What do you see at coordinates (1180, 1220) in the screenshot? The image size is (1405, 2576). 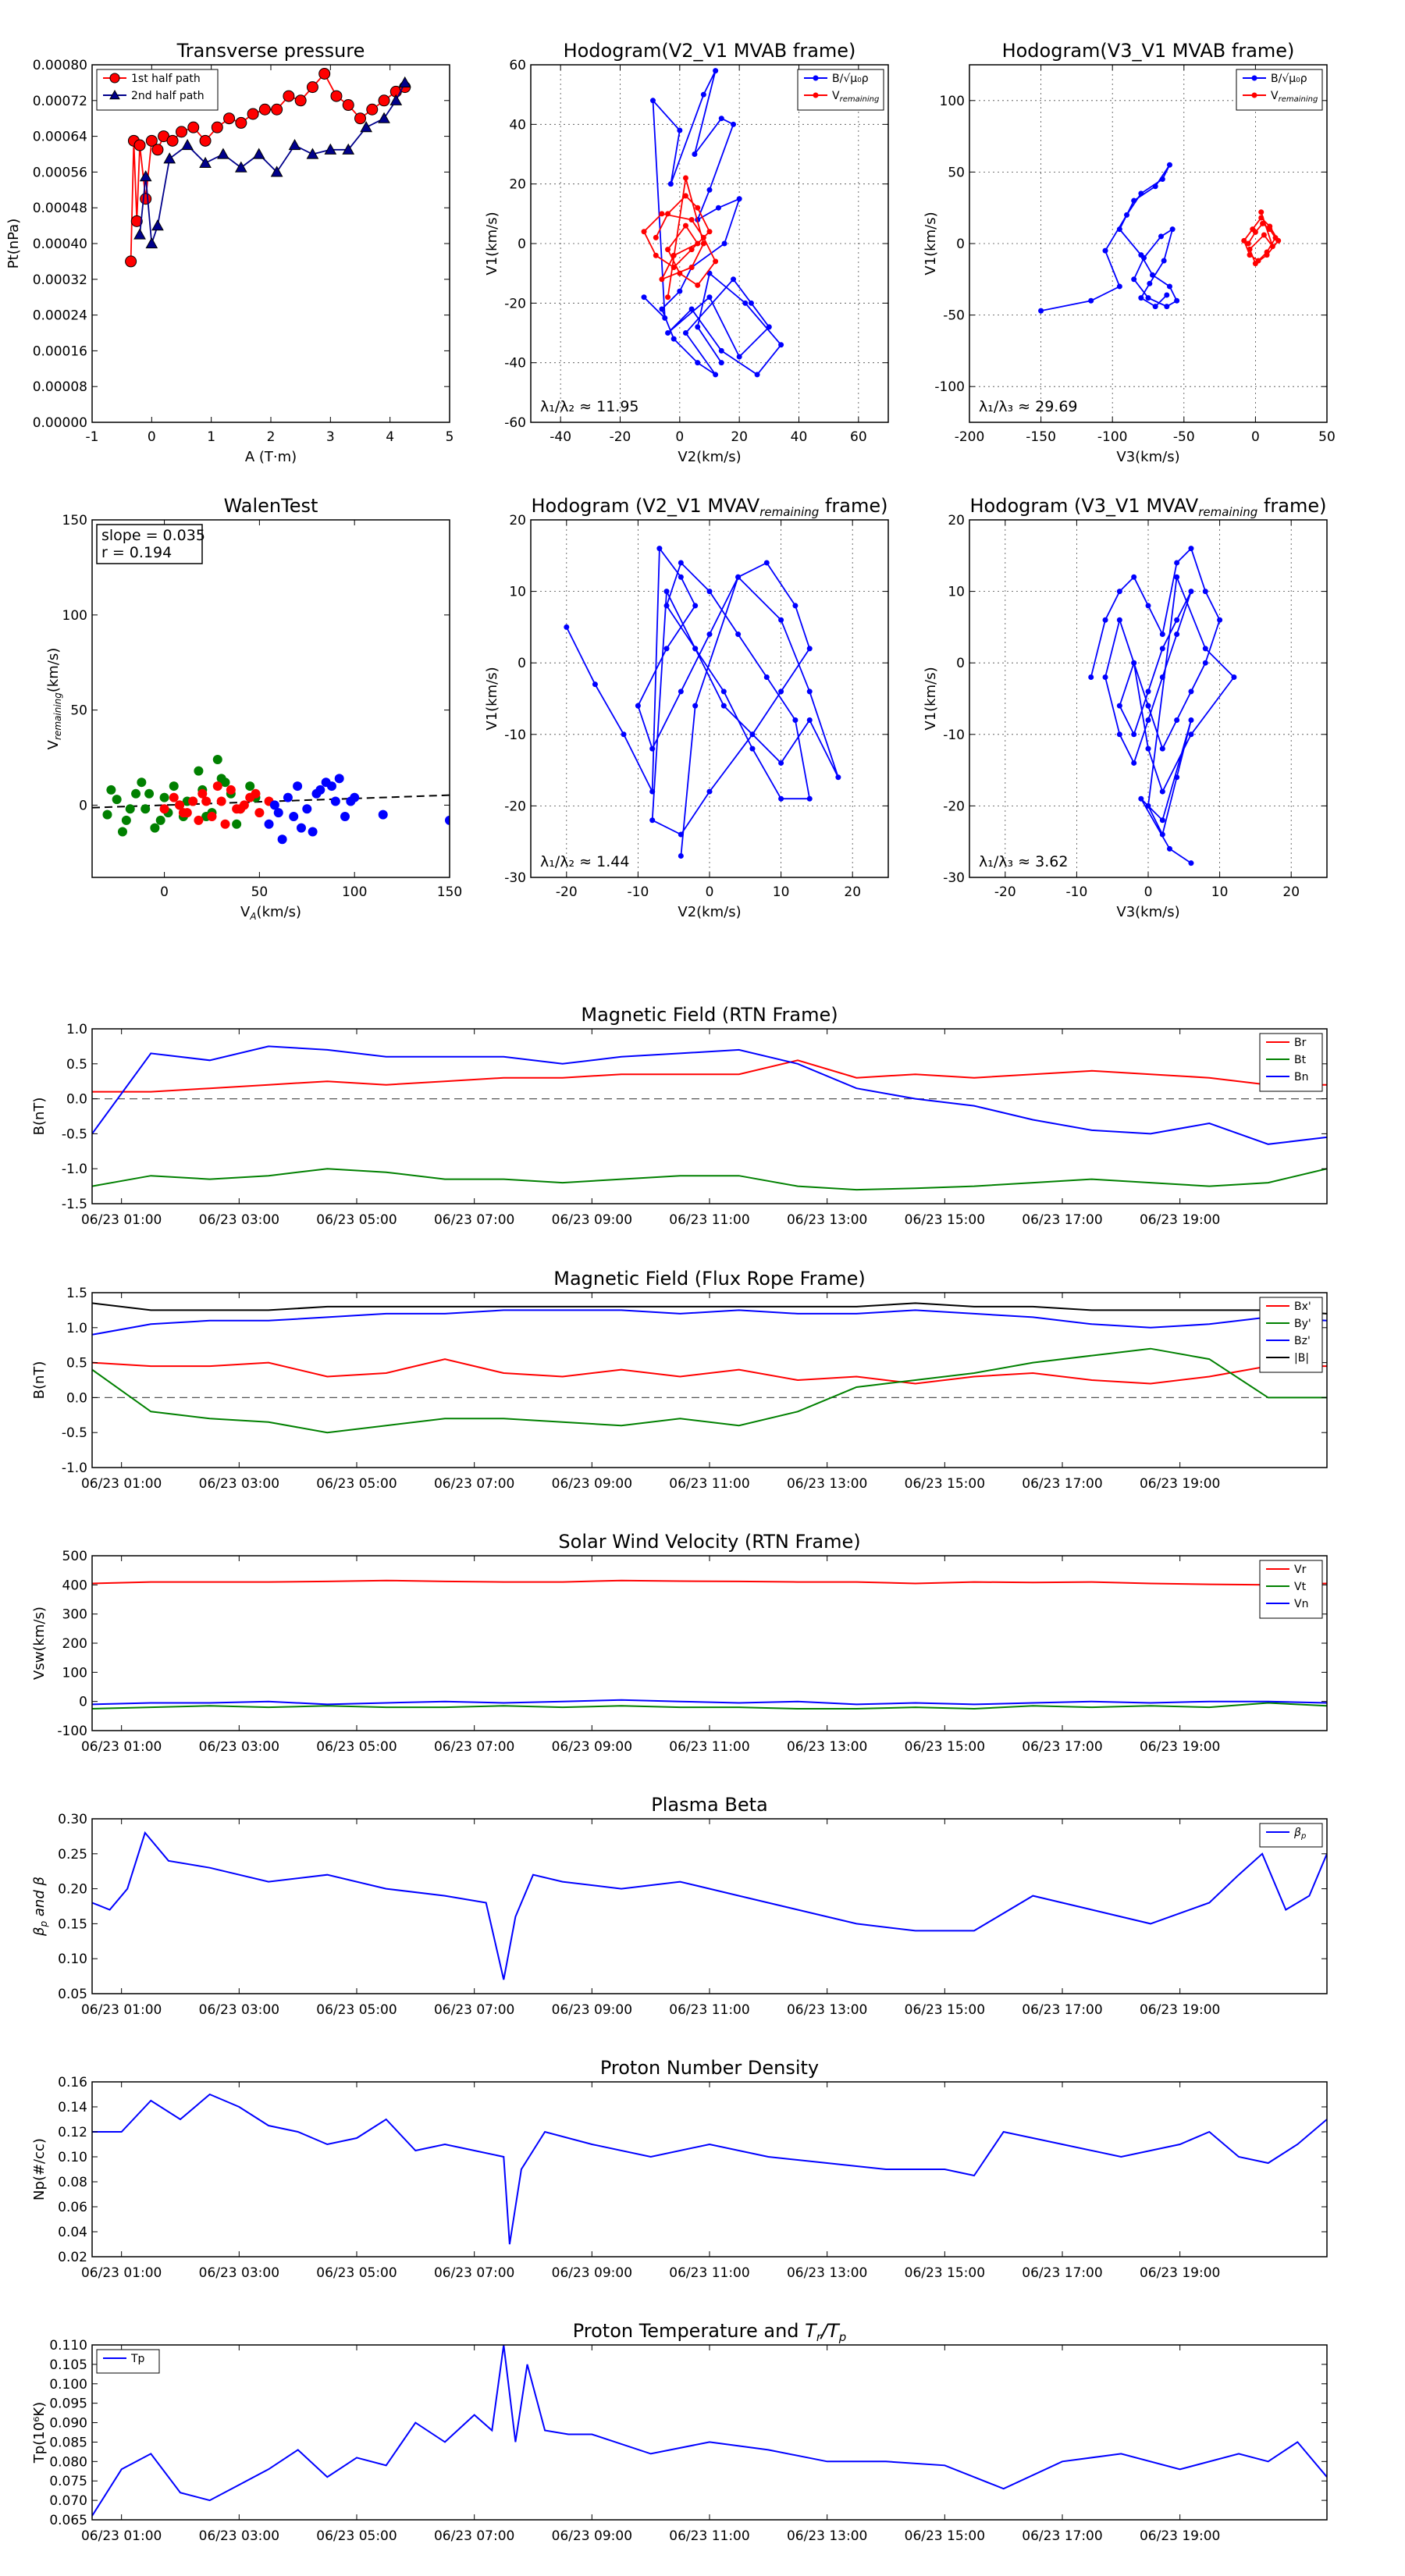 I see `x-tick-label: 06/23 19:00` at bounding box center [1180, 1220].